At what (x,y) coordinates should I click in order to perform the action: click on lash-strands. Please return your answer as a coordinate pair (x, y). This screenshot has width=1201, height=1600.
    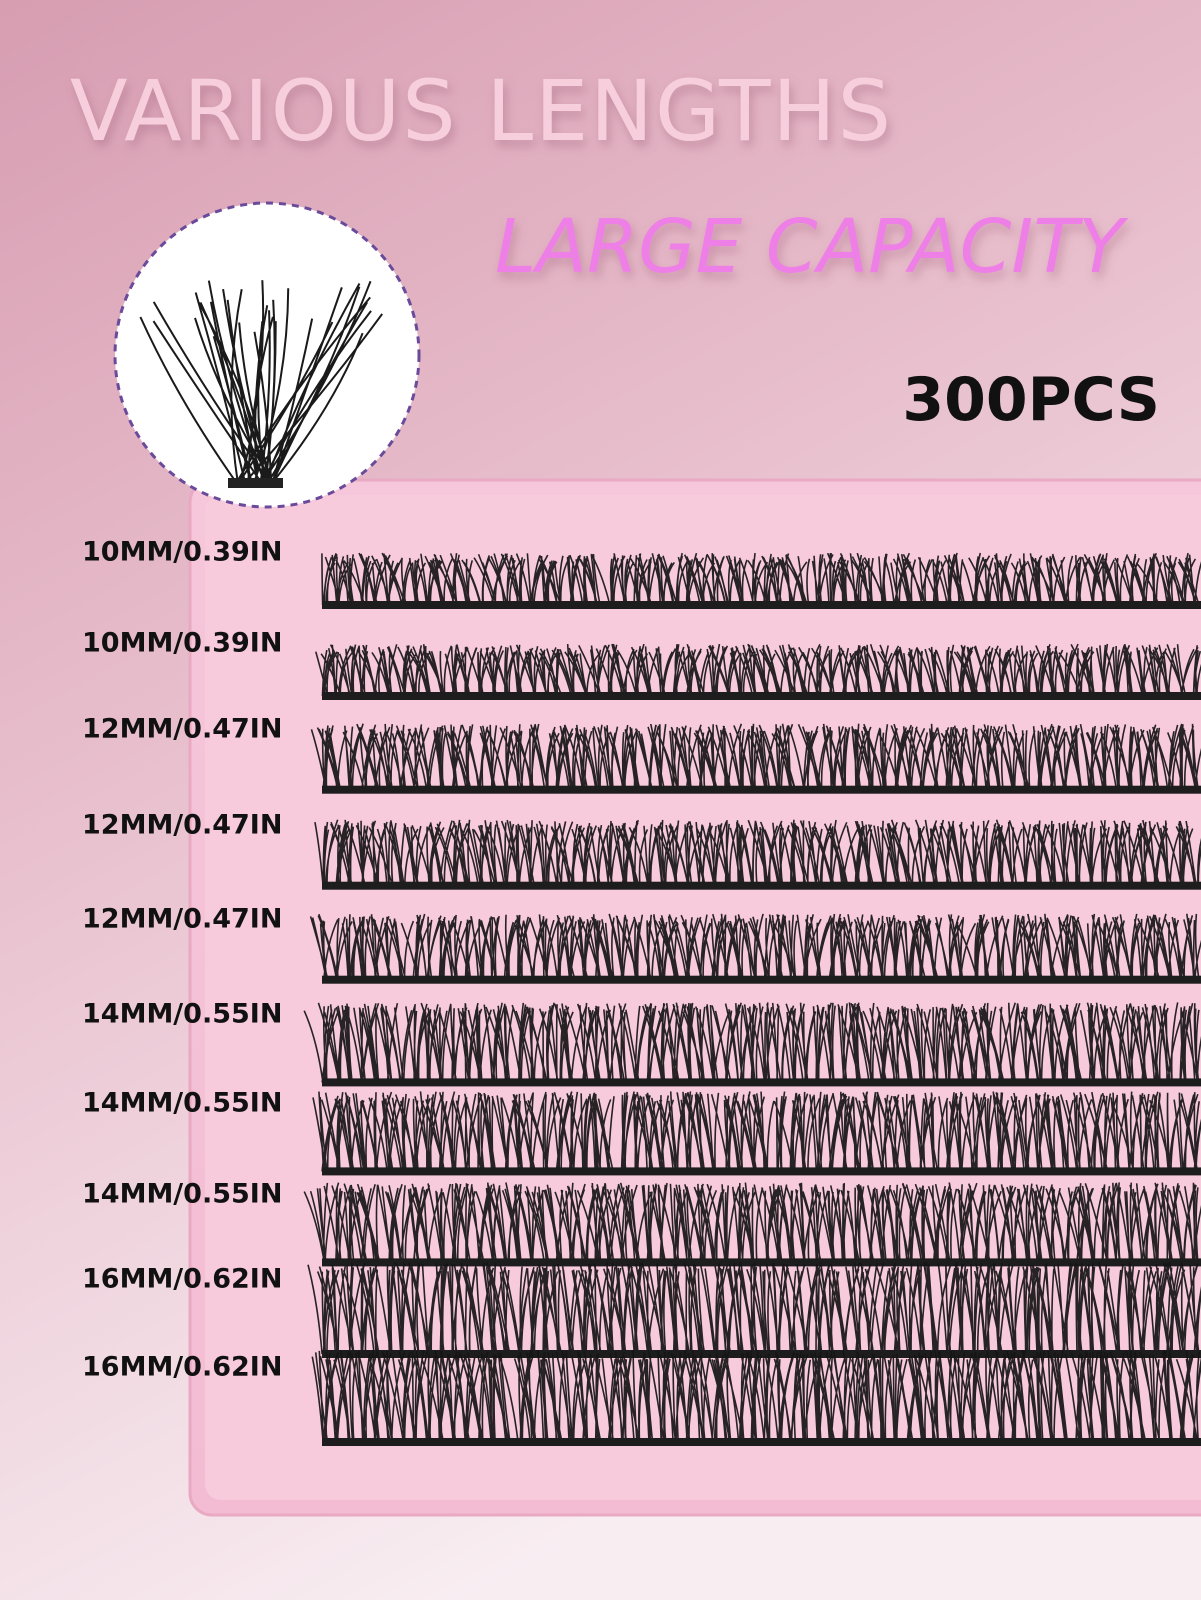
    Looking at the image, I should click on (261, 383).